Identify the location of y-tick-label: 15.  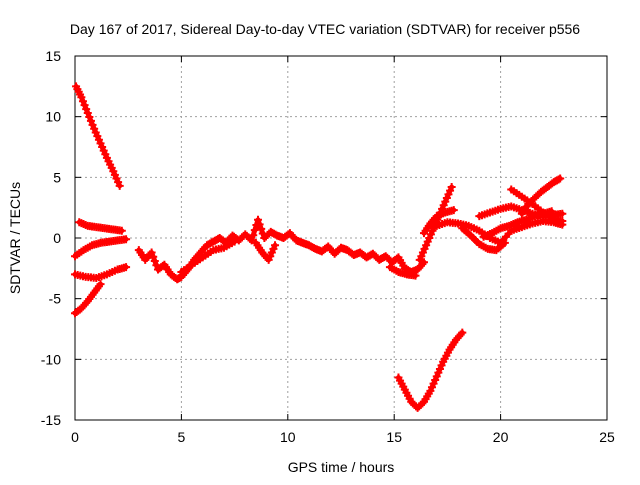
(53, 56).